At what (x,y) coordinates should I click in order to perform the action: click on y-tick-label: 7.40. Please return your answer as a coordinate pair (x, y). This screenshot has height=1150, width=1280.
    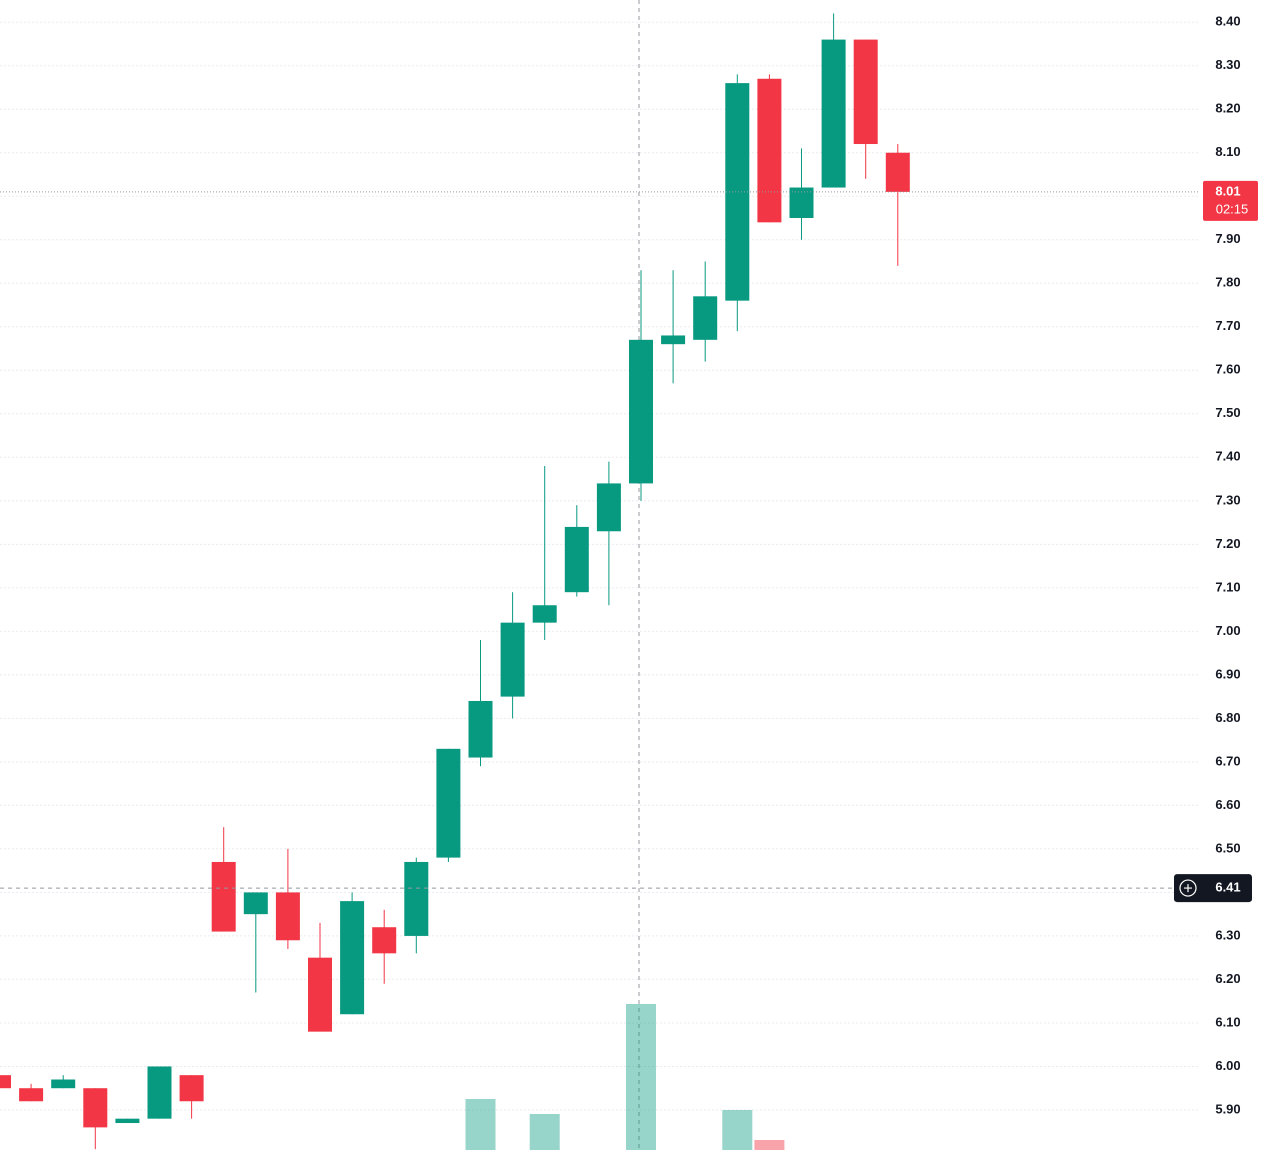
    Looking at the image, I should click on (1227, 456).